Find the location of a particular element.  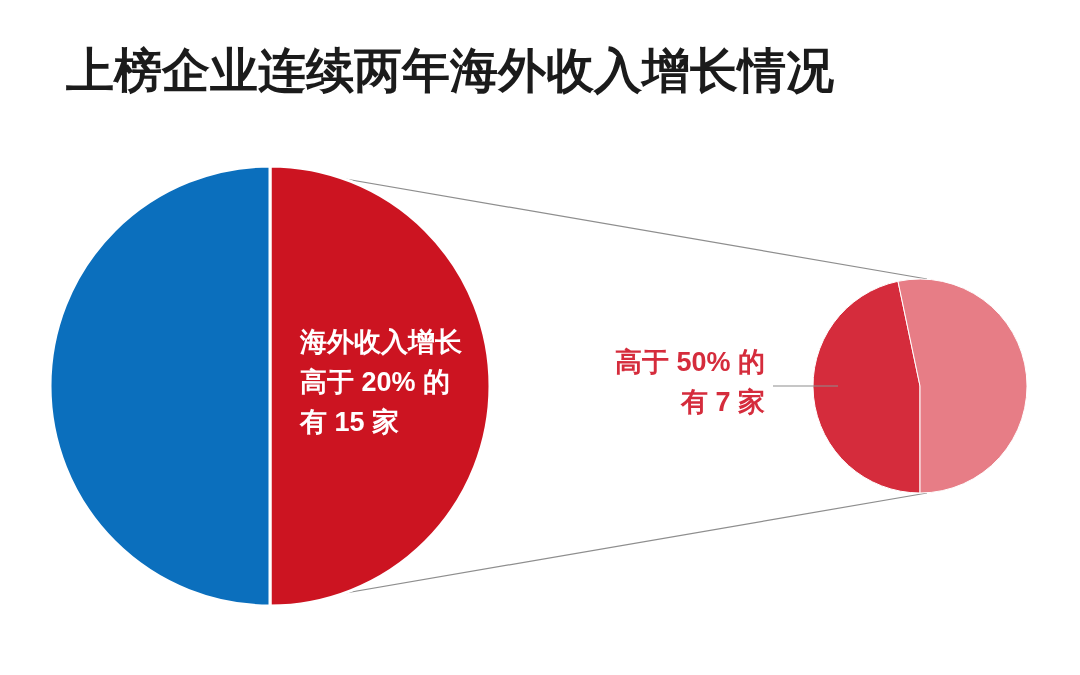

chart-title: 上榜企业连续两年海外收入增长情况 is located at coordinates (450, 70).